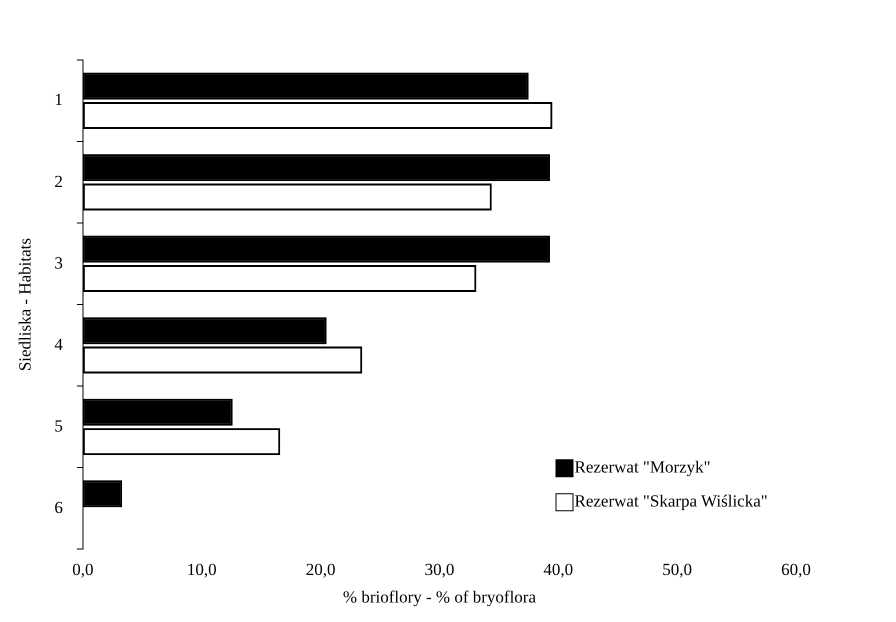 Image resolution: width=896 pixels, height=622 pixels. Describe the element at coordinates (558, 569) in the screenshot. I see `x-tick-label: 40,0` at that location.